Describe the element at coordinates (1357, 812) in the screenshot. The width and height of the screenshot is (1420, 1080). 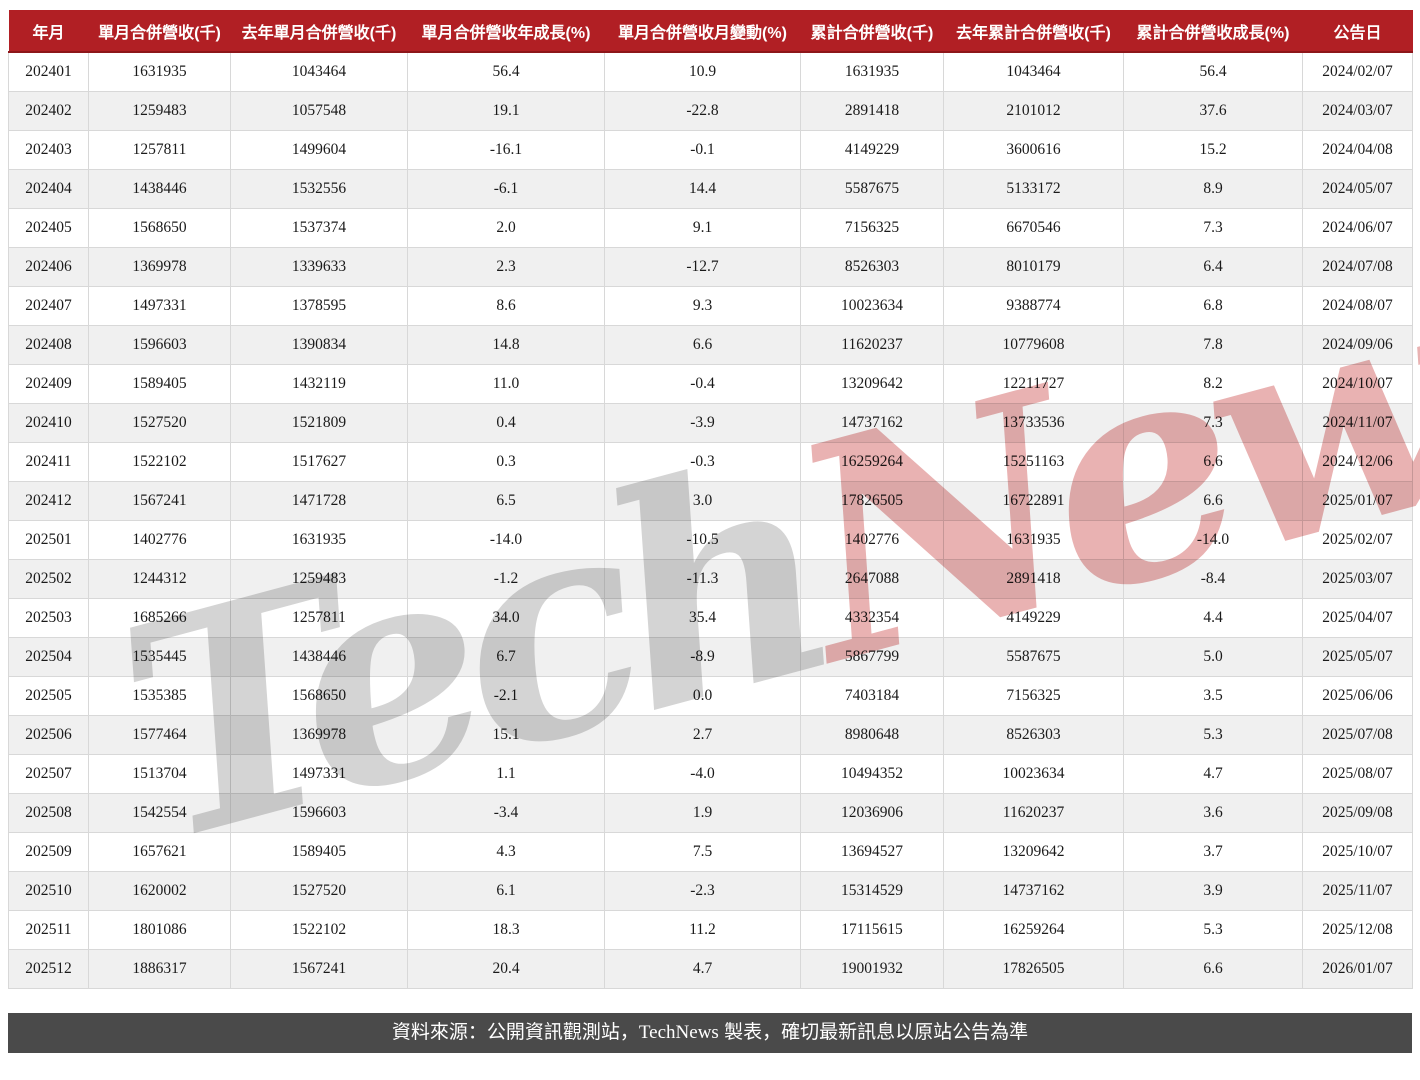
I see `cell: 2025/09/08` at that location.